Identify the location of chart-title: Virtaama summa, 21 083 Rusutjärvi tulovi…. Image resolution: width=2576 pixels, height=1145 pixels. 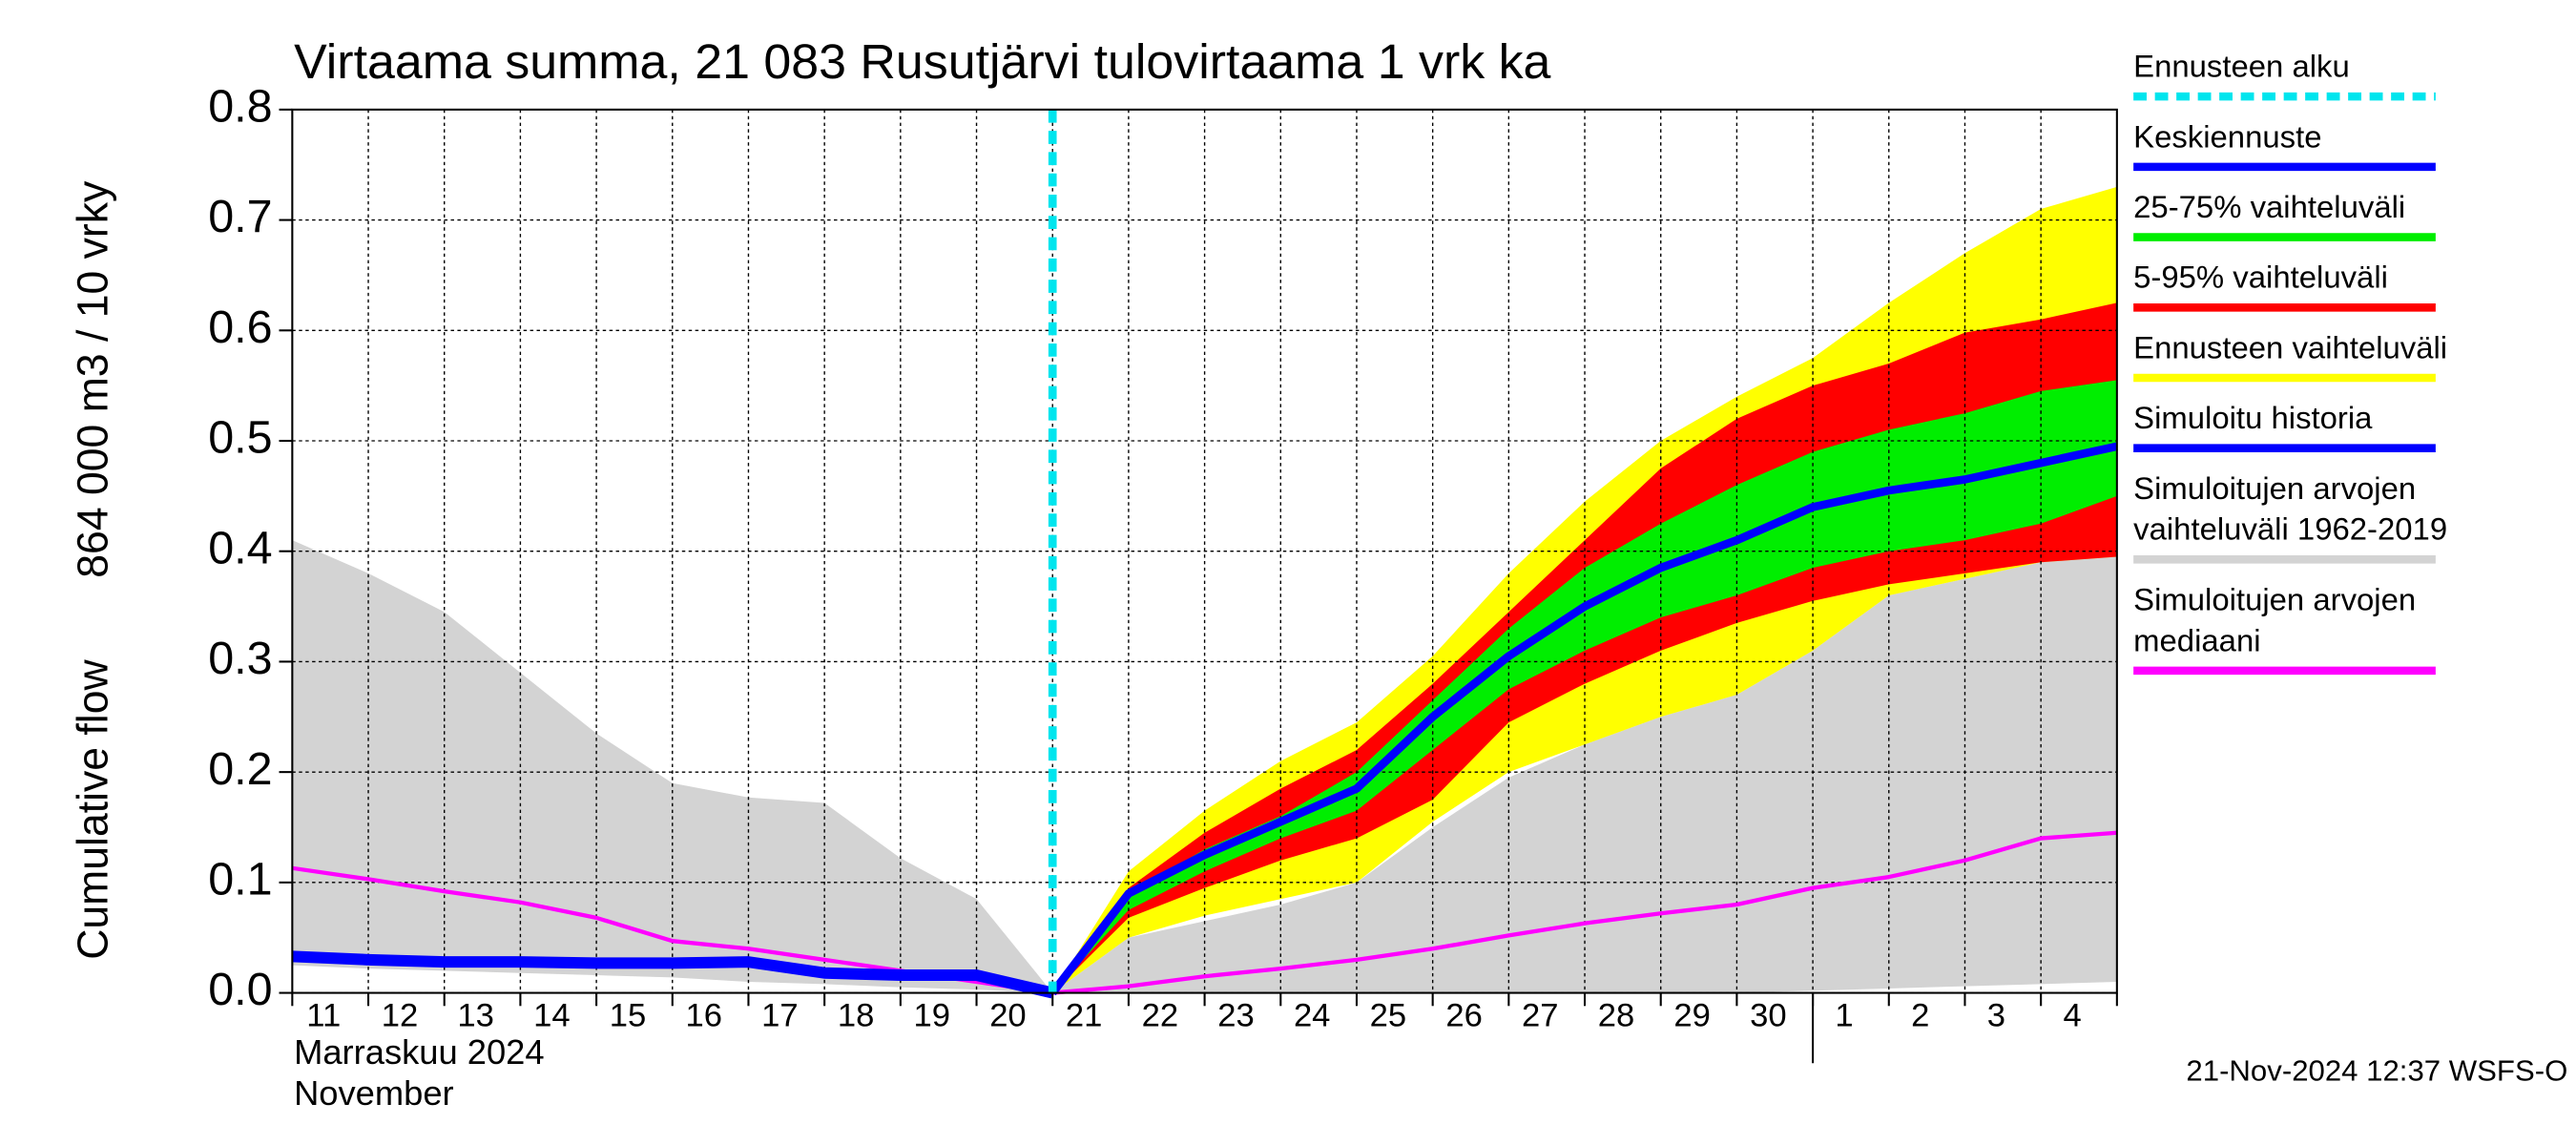
(922, 61).